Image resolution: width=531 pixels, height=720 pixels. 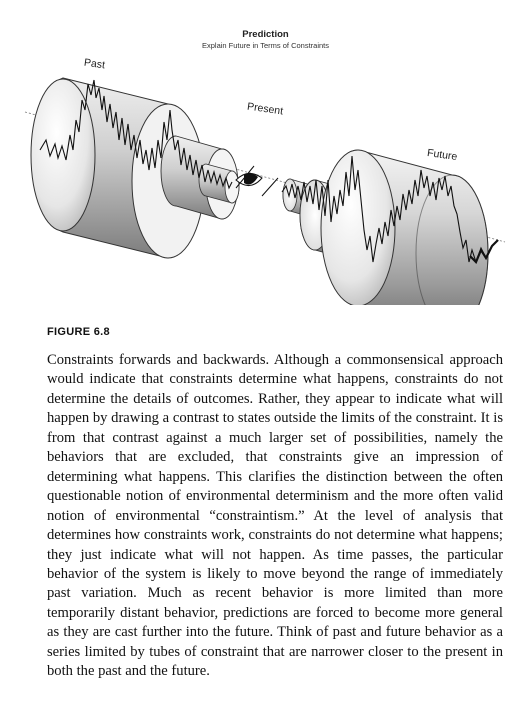 I want to click on figure-subtitle: Explain Future in Terms of Constraints, so click(x=265, y=45).